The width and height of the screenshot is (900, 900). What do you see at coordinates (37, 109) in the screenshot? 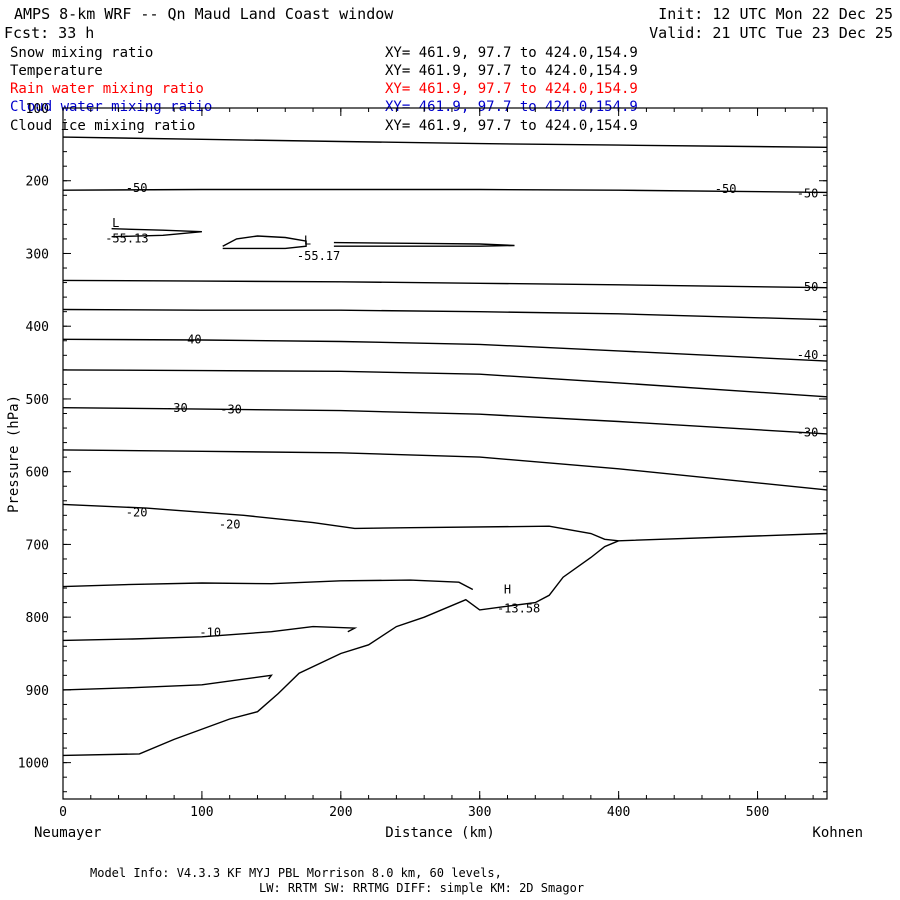
I see `y-tick-label: 100` at bounding box center [37, 109].